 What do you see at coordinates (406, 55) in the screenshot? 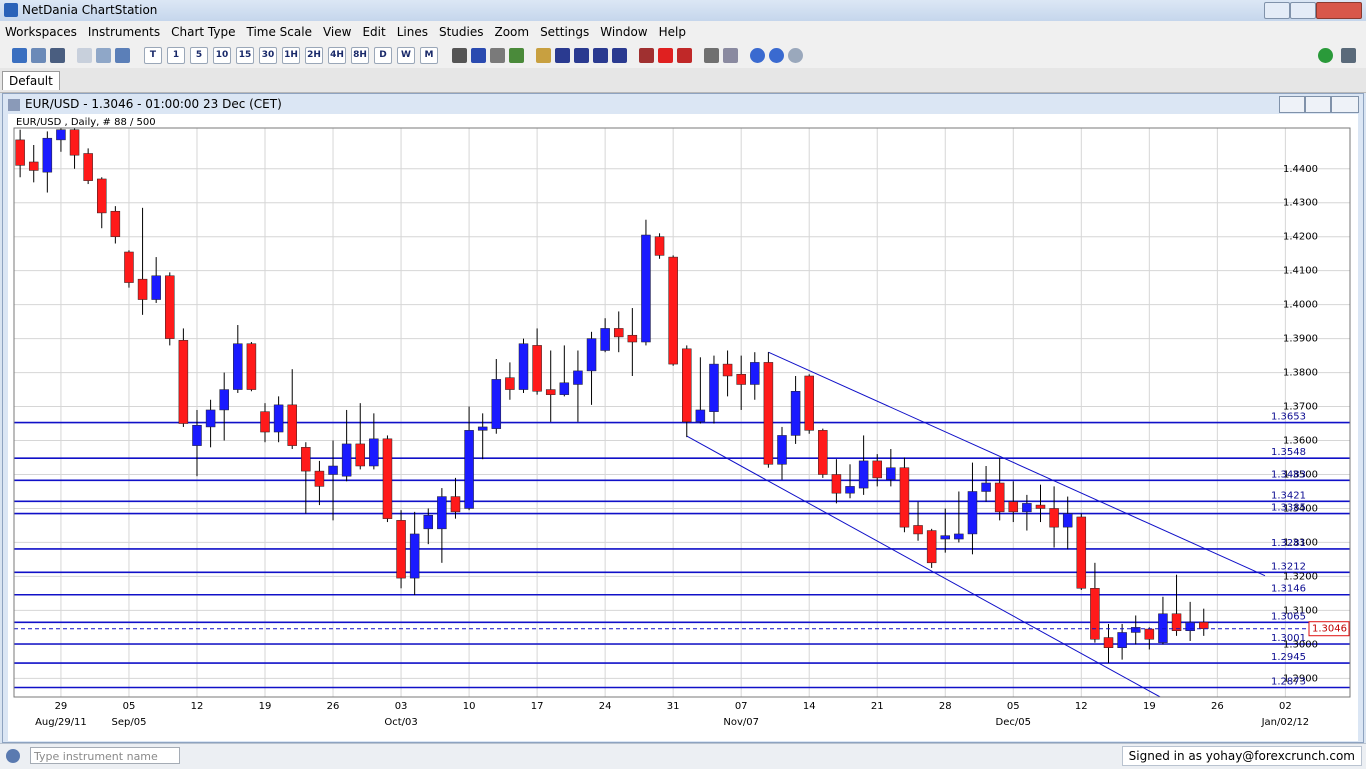
I see `timeframe-button: W` at bounding box center [406, 55].